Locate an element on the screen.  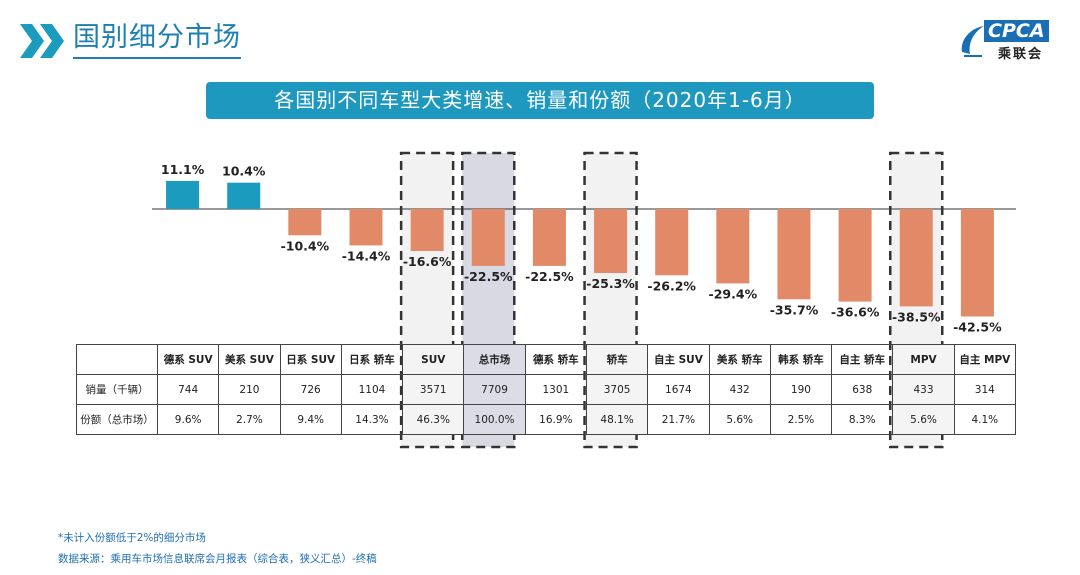
data-label: -42.5% is located at coordinates (977, 327).